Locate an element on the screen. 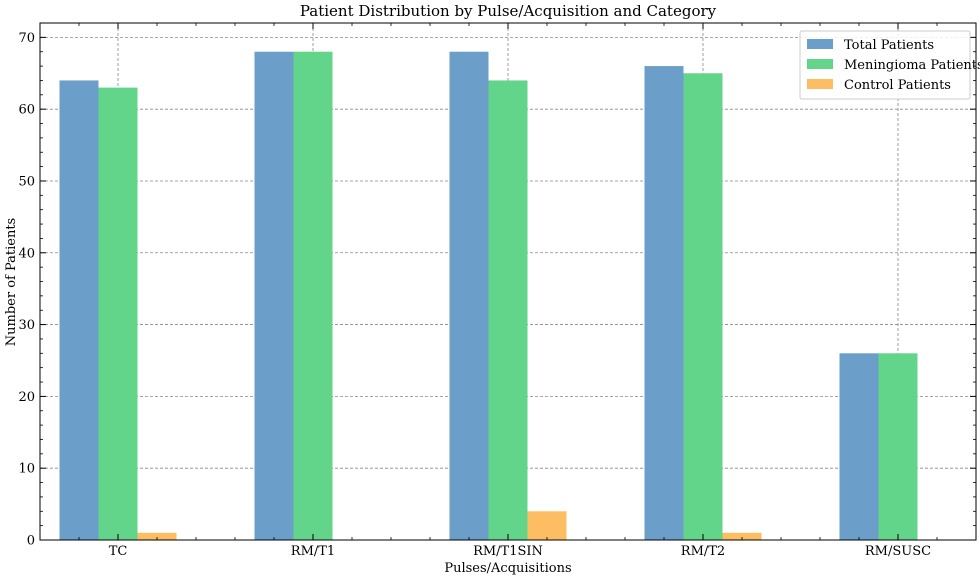  y-tick-label: 50 is located at coordinates (26, 181).